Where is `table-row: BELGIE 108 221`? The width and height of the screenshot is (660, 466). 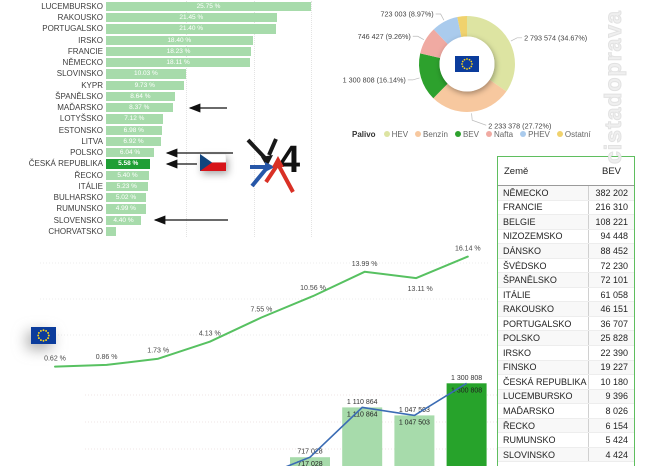
table-row: BELGIE 108 221 is located at coordinates (566, 222).